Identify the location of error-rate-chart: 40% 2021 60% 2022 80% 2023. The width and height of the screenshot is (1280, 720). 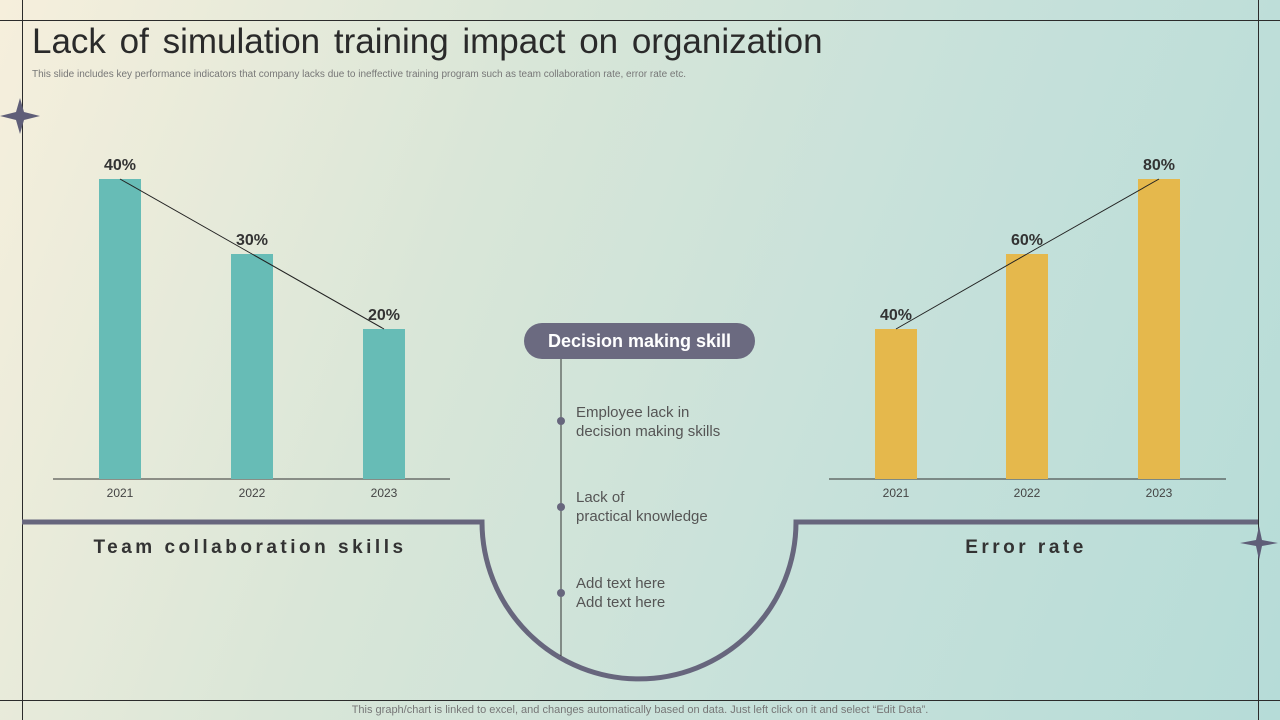
(1027, 328).